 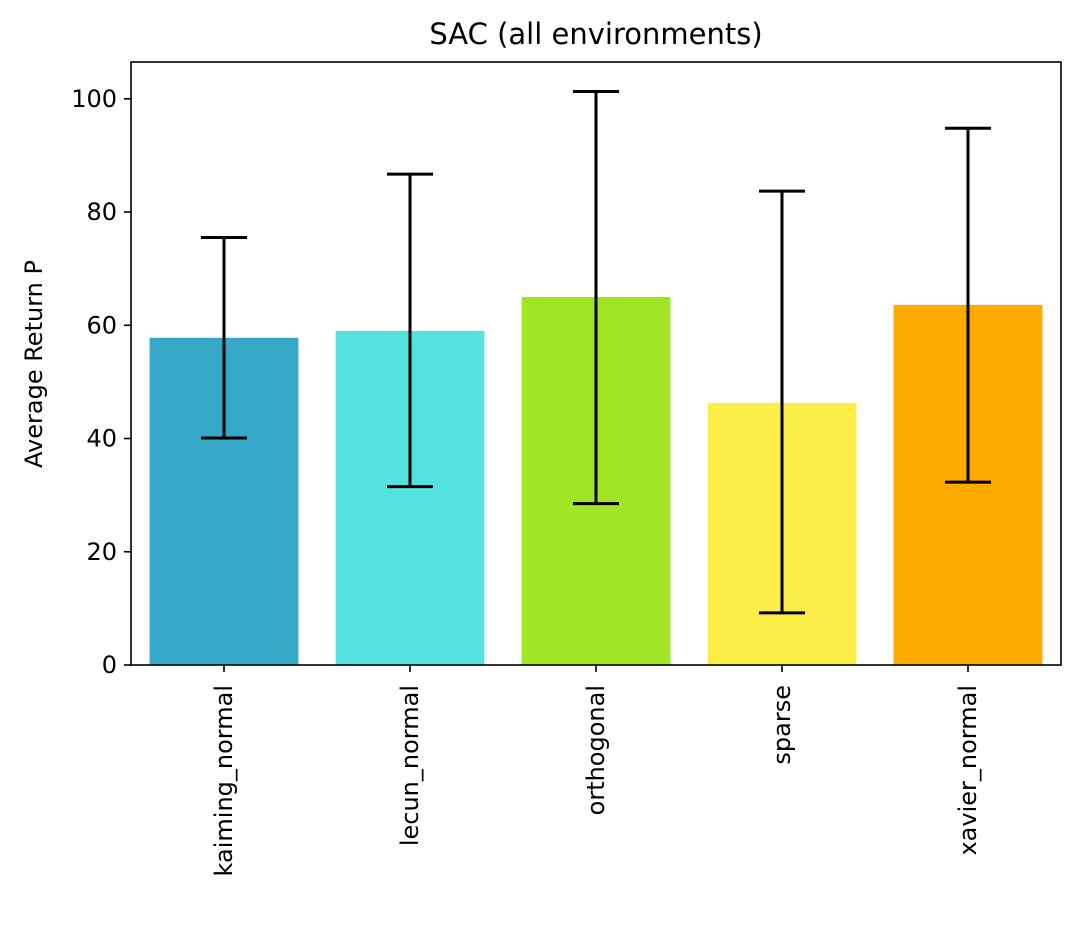 I want to click on y-tick-label: 80, so click(x=101, y=212).